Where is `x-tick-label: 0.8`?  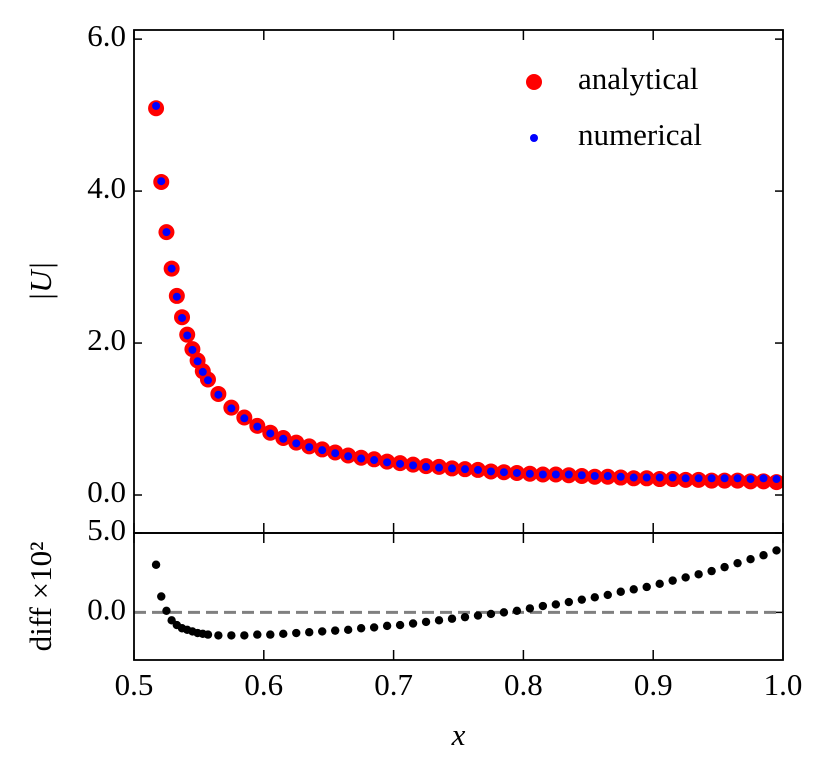
x-tick-label: 0.8 is located at coordinates (523, 684).